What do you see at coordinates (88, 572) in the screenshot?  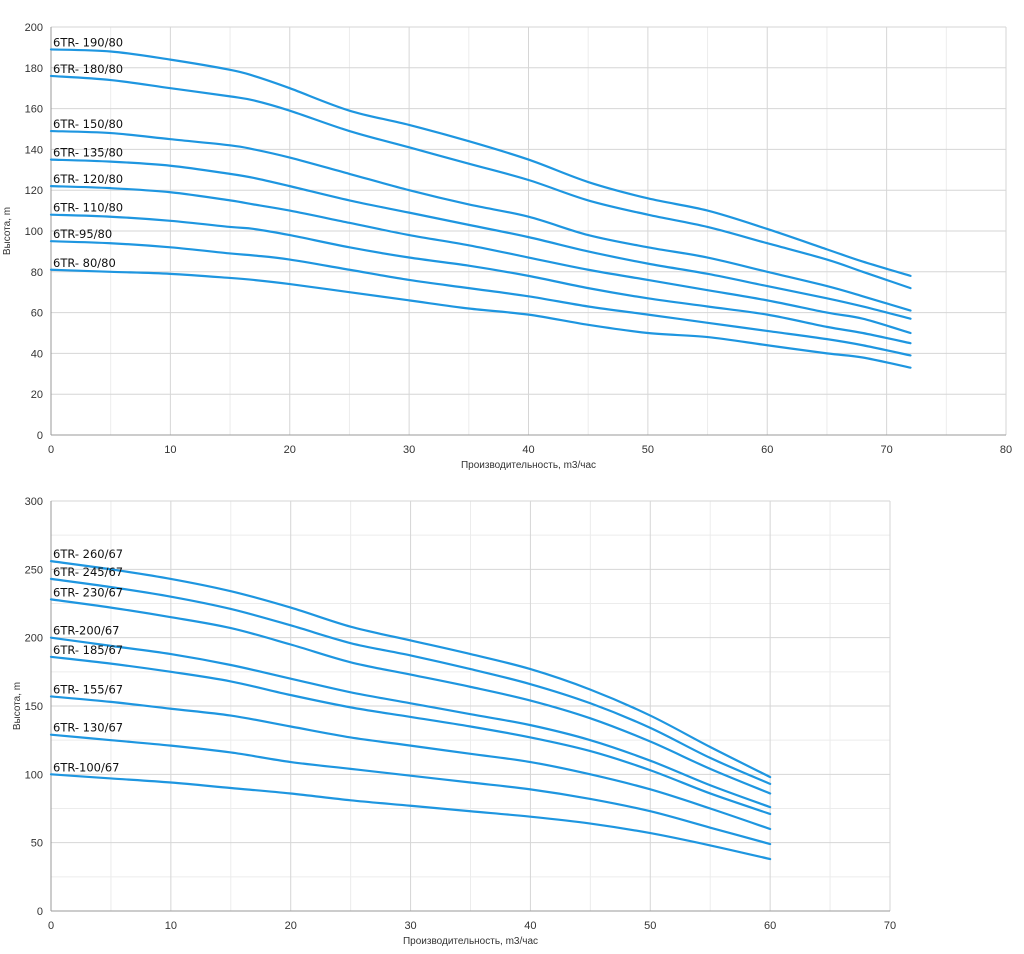 I see `series-label: 6TR- 245/67` at bounding box center [88, 572].